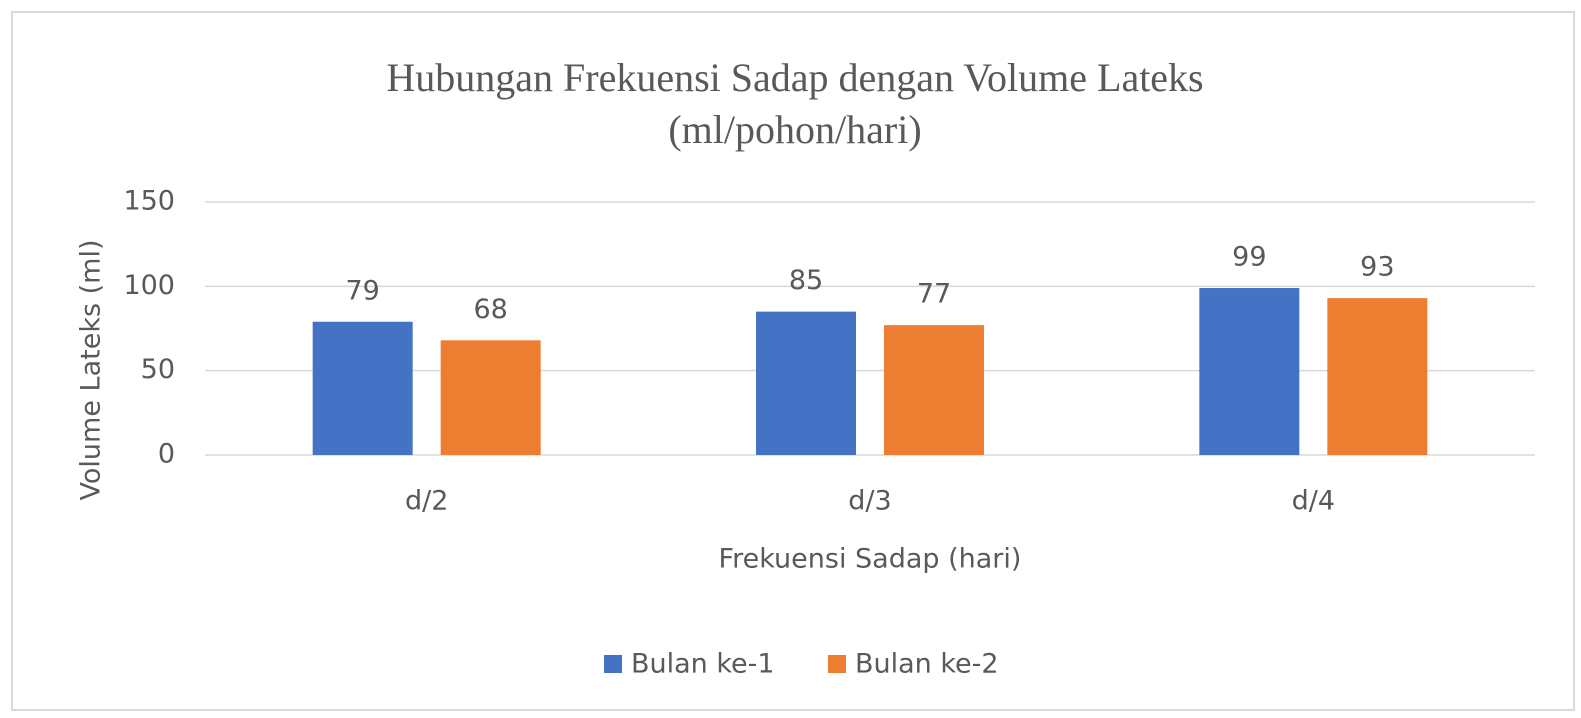  I want to click on x-tick-label: d/2, so click(426, 501).